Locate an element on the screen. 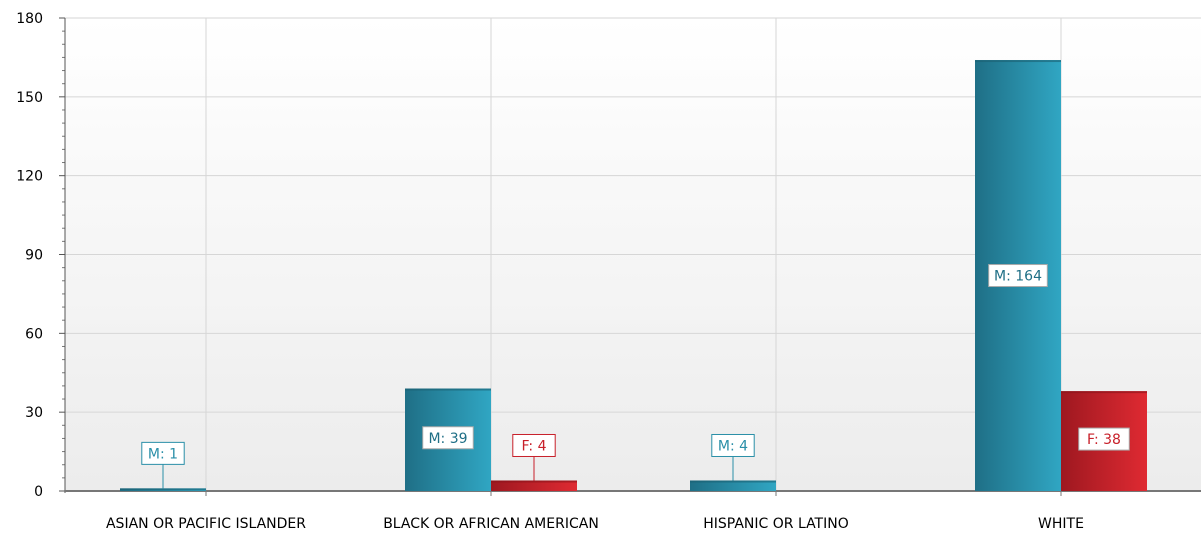 The height and width of the screenshot is (537, 1201). data-label: M: 164 is located at coordinates (1018, 277).